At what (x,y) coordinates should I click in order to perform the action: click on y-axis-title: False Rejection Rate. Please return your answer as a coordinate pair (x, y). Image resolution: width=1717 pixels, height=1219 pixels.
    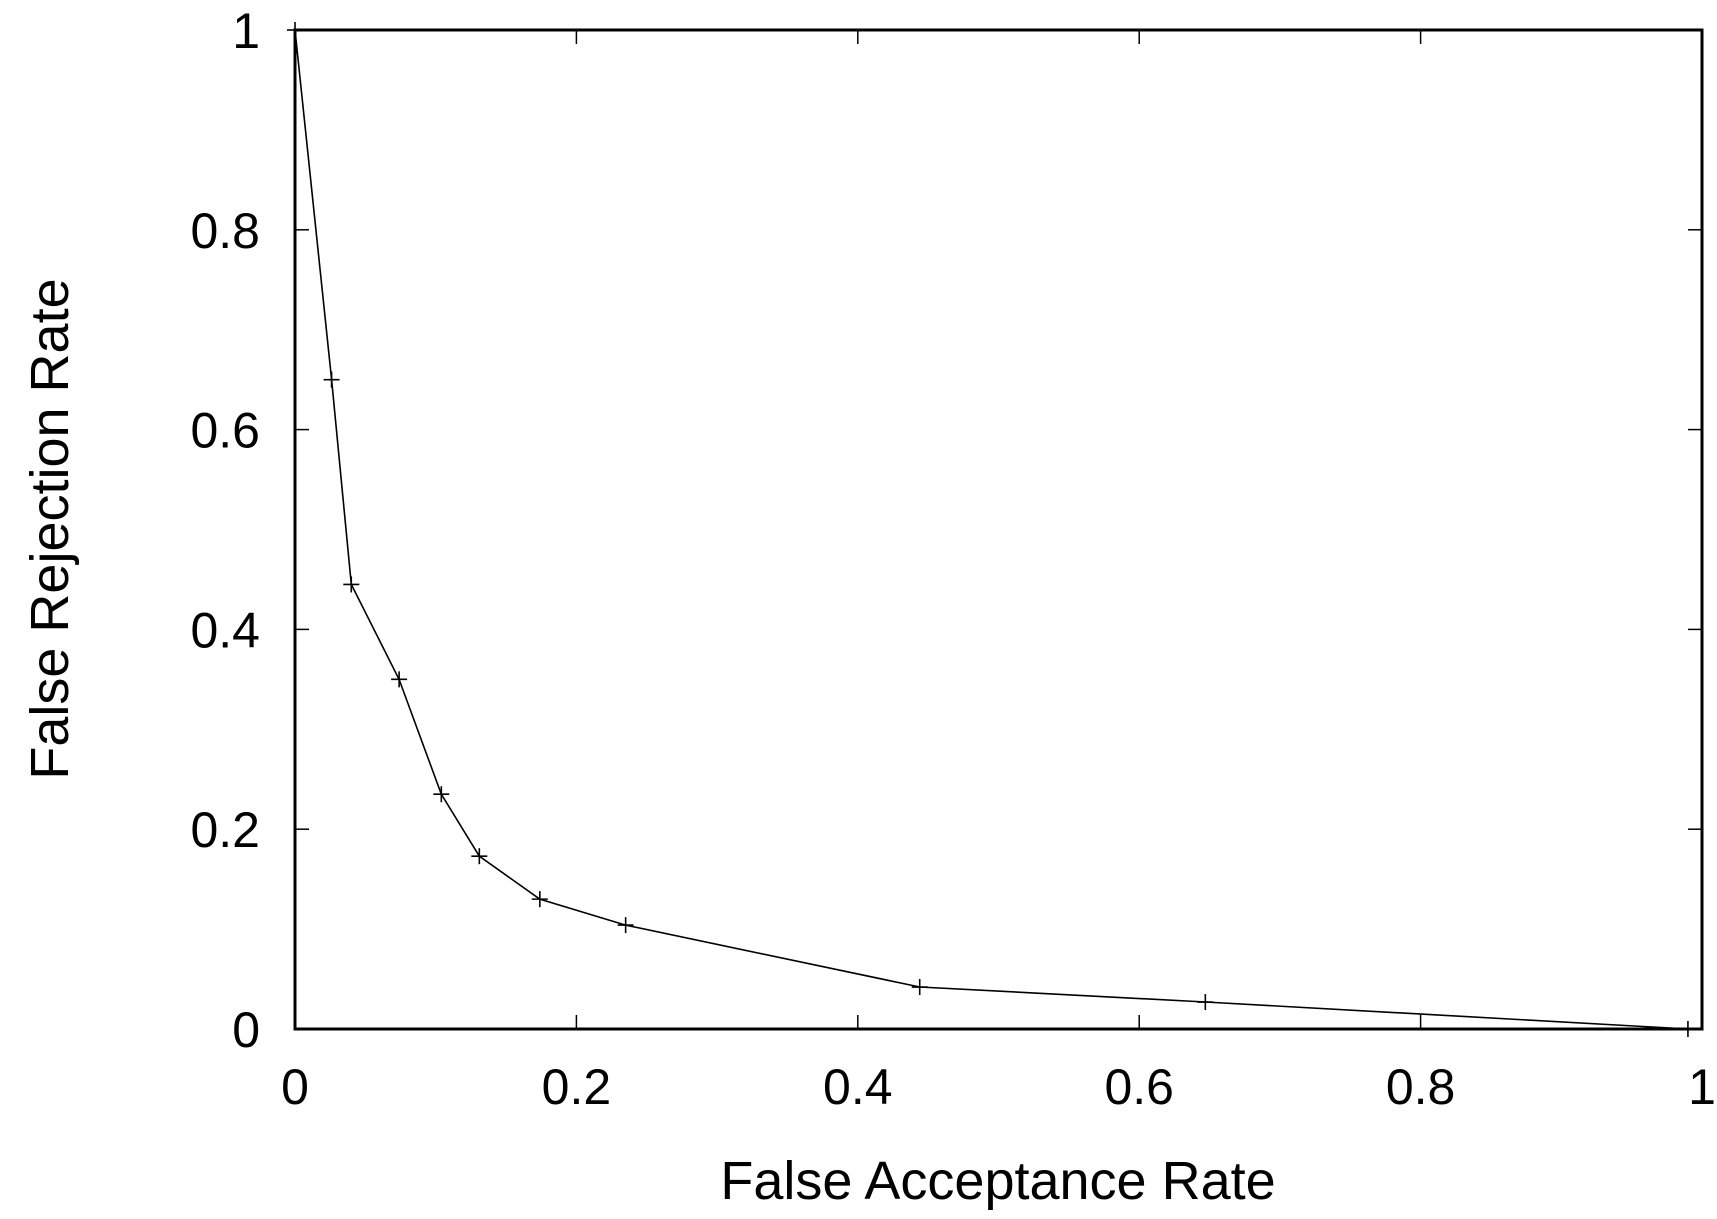
    Looking at the image, I should click on (50, 528).